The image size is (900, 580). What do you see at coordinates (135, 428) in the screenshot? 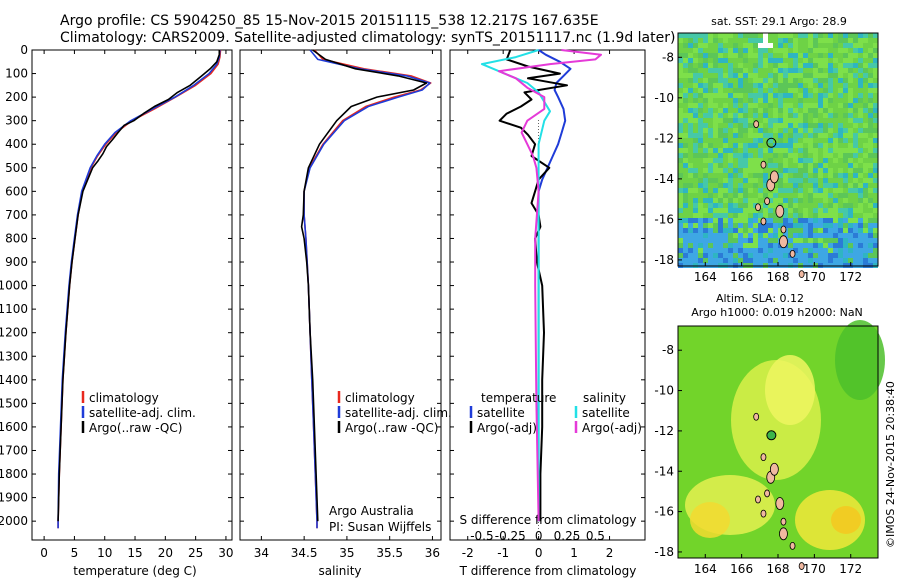
I see `legend-argo-label: Argo(..raw -QC)` at bounding box center [135, 428].